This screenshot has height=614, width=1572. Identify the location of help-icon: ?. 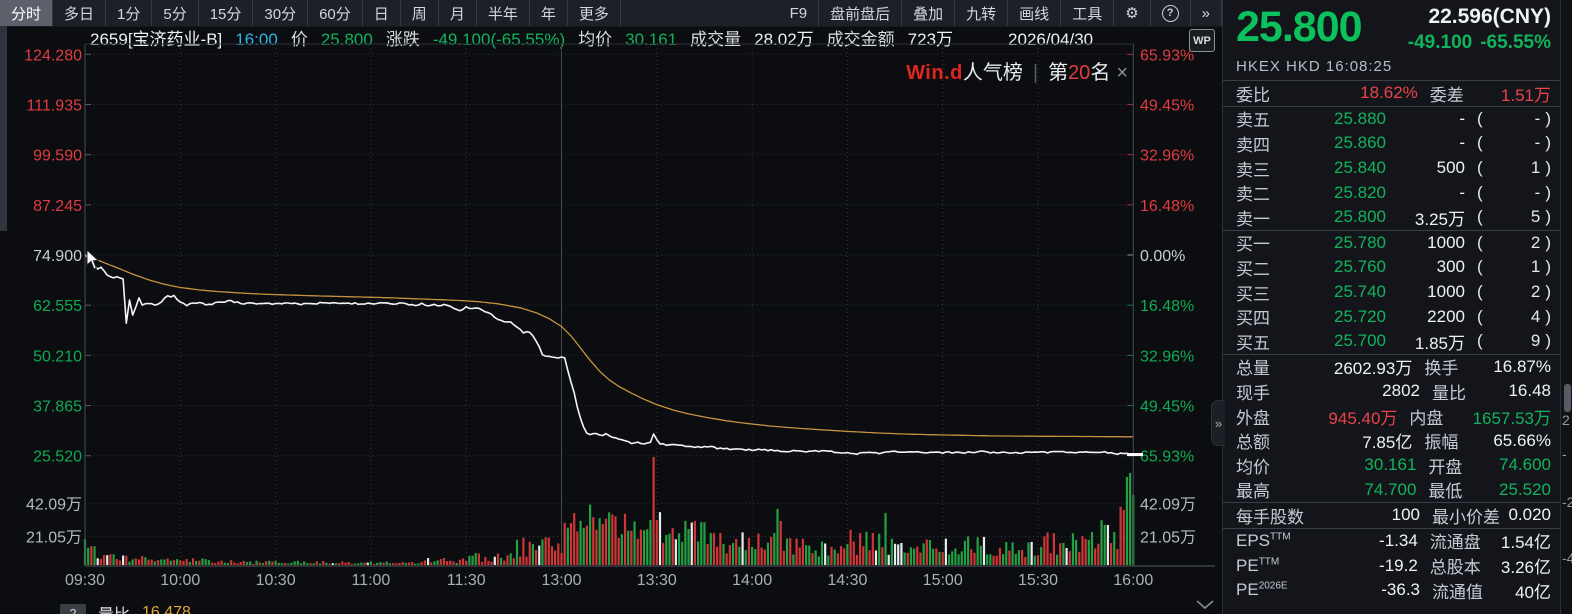
(1171, 13).